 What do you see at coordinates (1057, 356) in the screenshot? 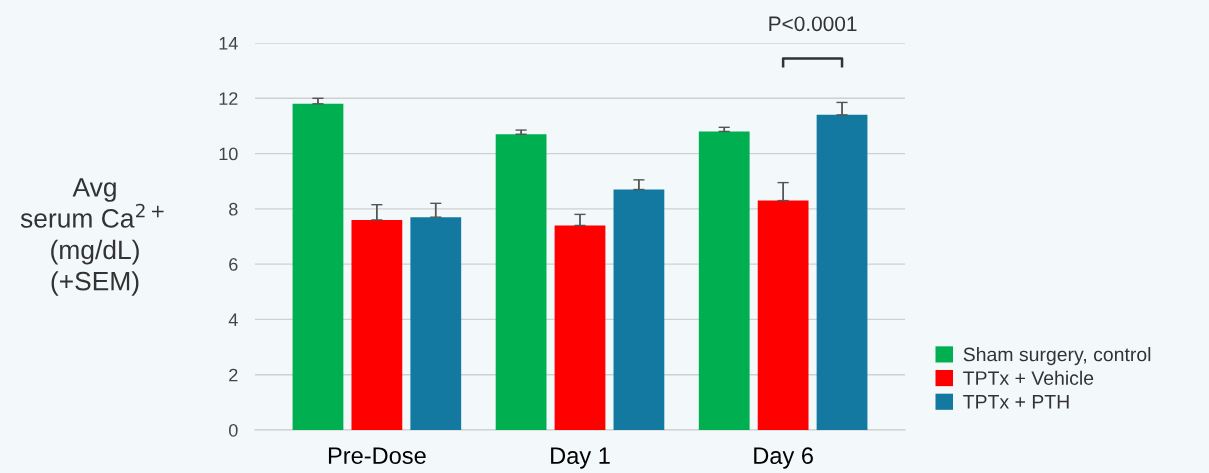
I see `legend-label: Sham surgery, control` at bounding box center [1057, 356].